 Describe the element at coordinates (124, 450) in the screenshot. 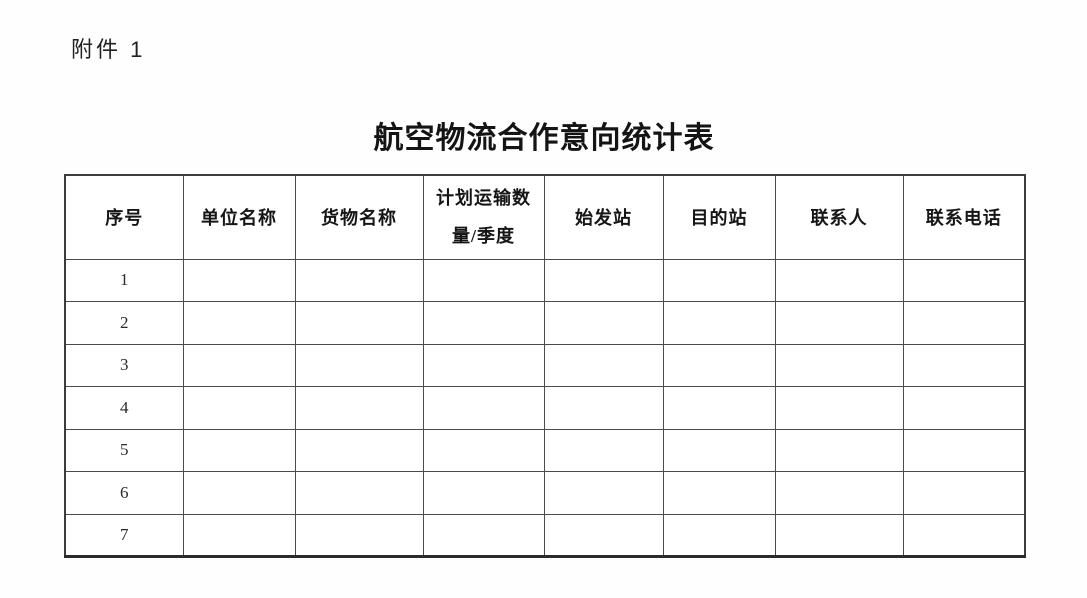

I see `serial-number-cell: 5` at that location.